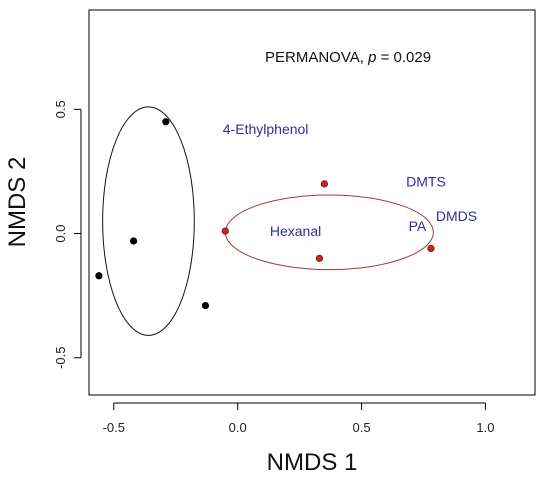  Describe the element at coordinates (316, 57) in the screenshot. I see `stat-prefix: PERMANOVA,` at that location.